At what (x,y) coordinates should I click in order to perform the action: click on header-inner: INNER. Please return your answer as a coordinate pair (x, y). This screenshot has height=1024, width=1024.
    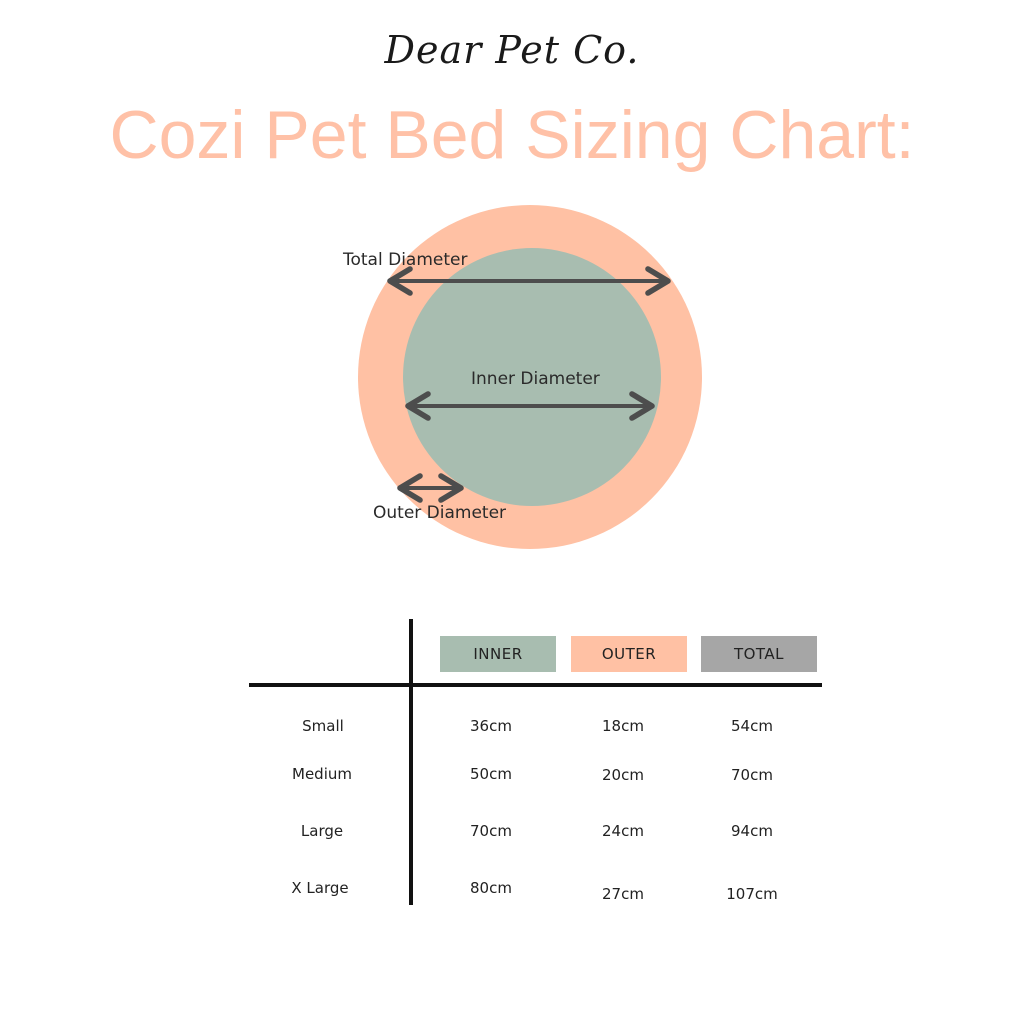
    Looking at the image, I should click on (498, 654).